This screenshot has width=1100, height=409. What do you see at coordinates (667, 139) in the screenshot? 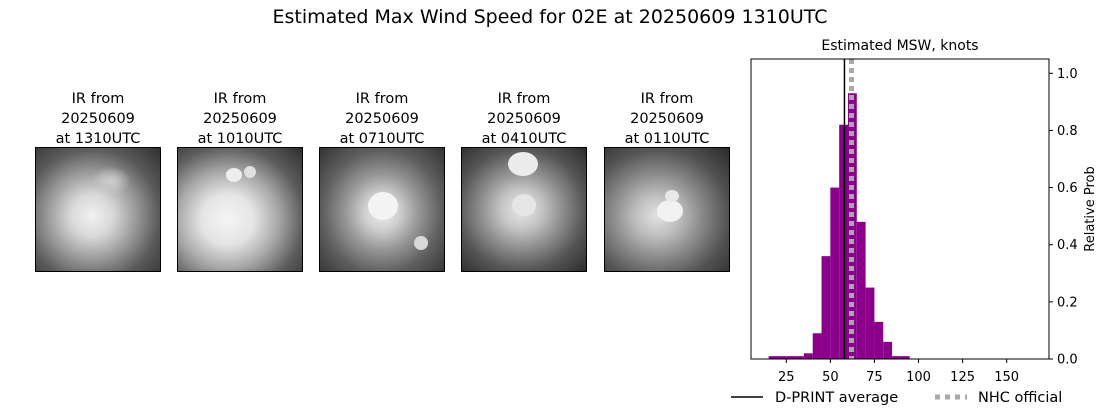
I see `ir-caption-line: at 0110UTC` at bounding box center [667, 139].